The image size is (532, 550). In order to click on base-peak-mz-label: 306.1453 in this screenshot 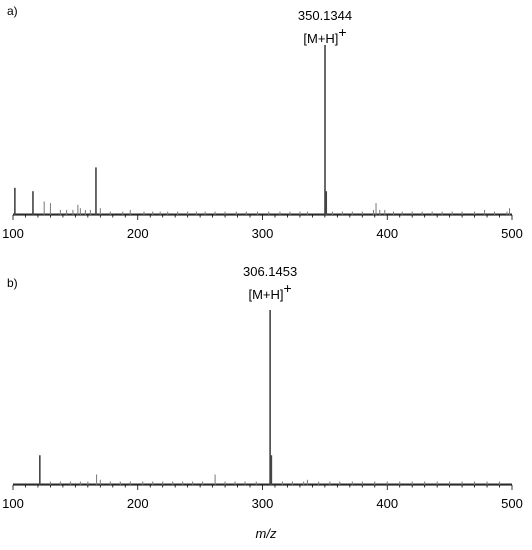, I will do `click(270, 271)`.